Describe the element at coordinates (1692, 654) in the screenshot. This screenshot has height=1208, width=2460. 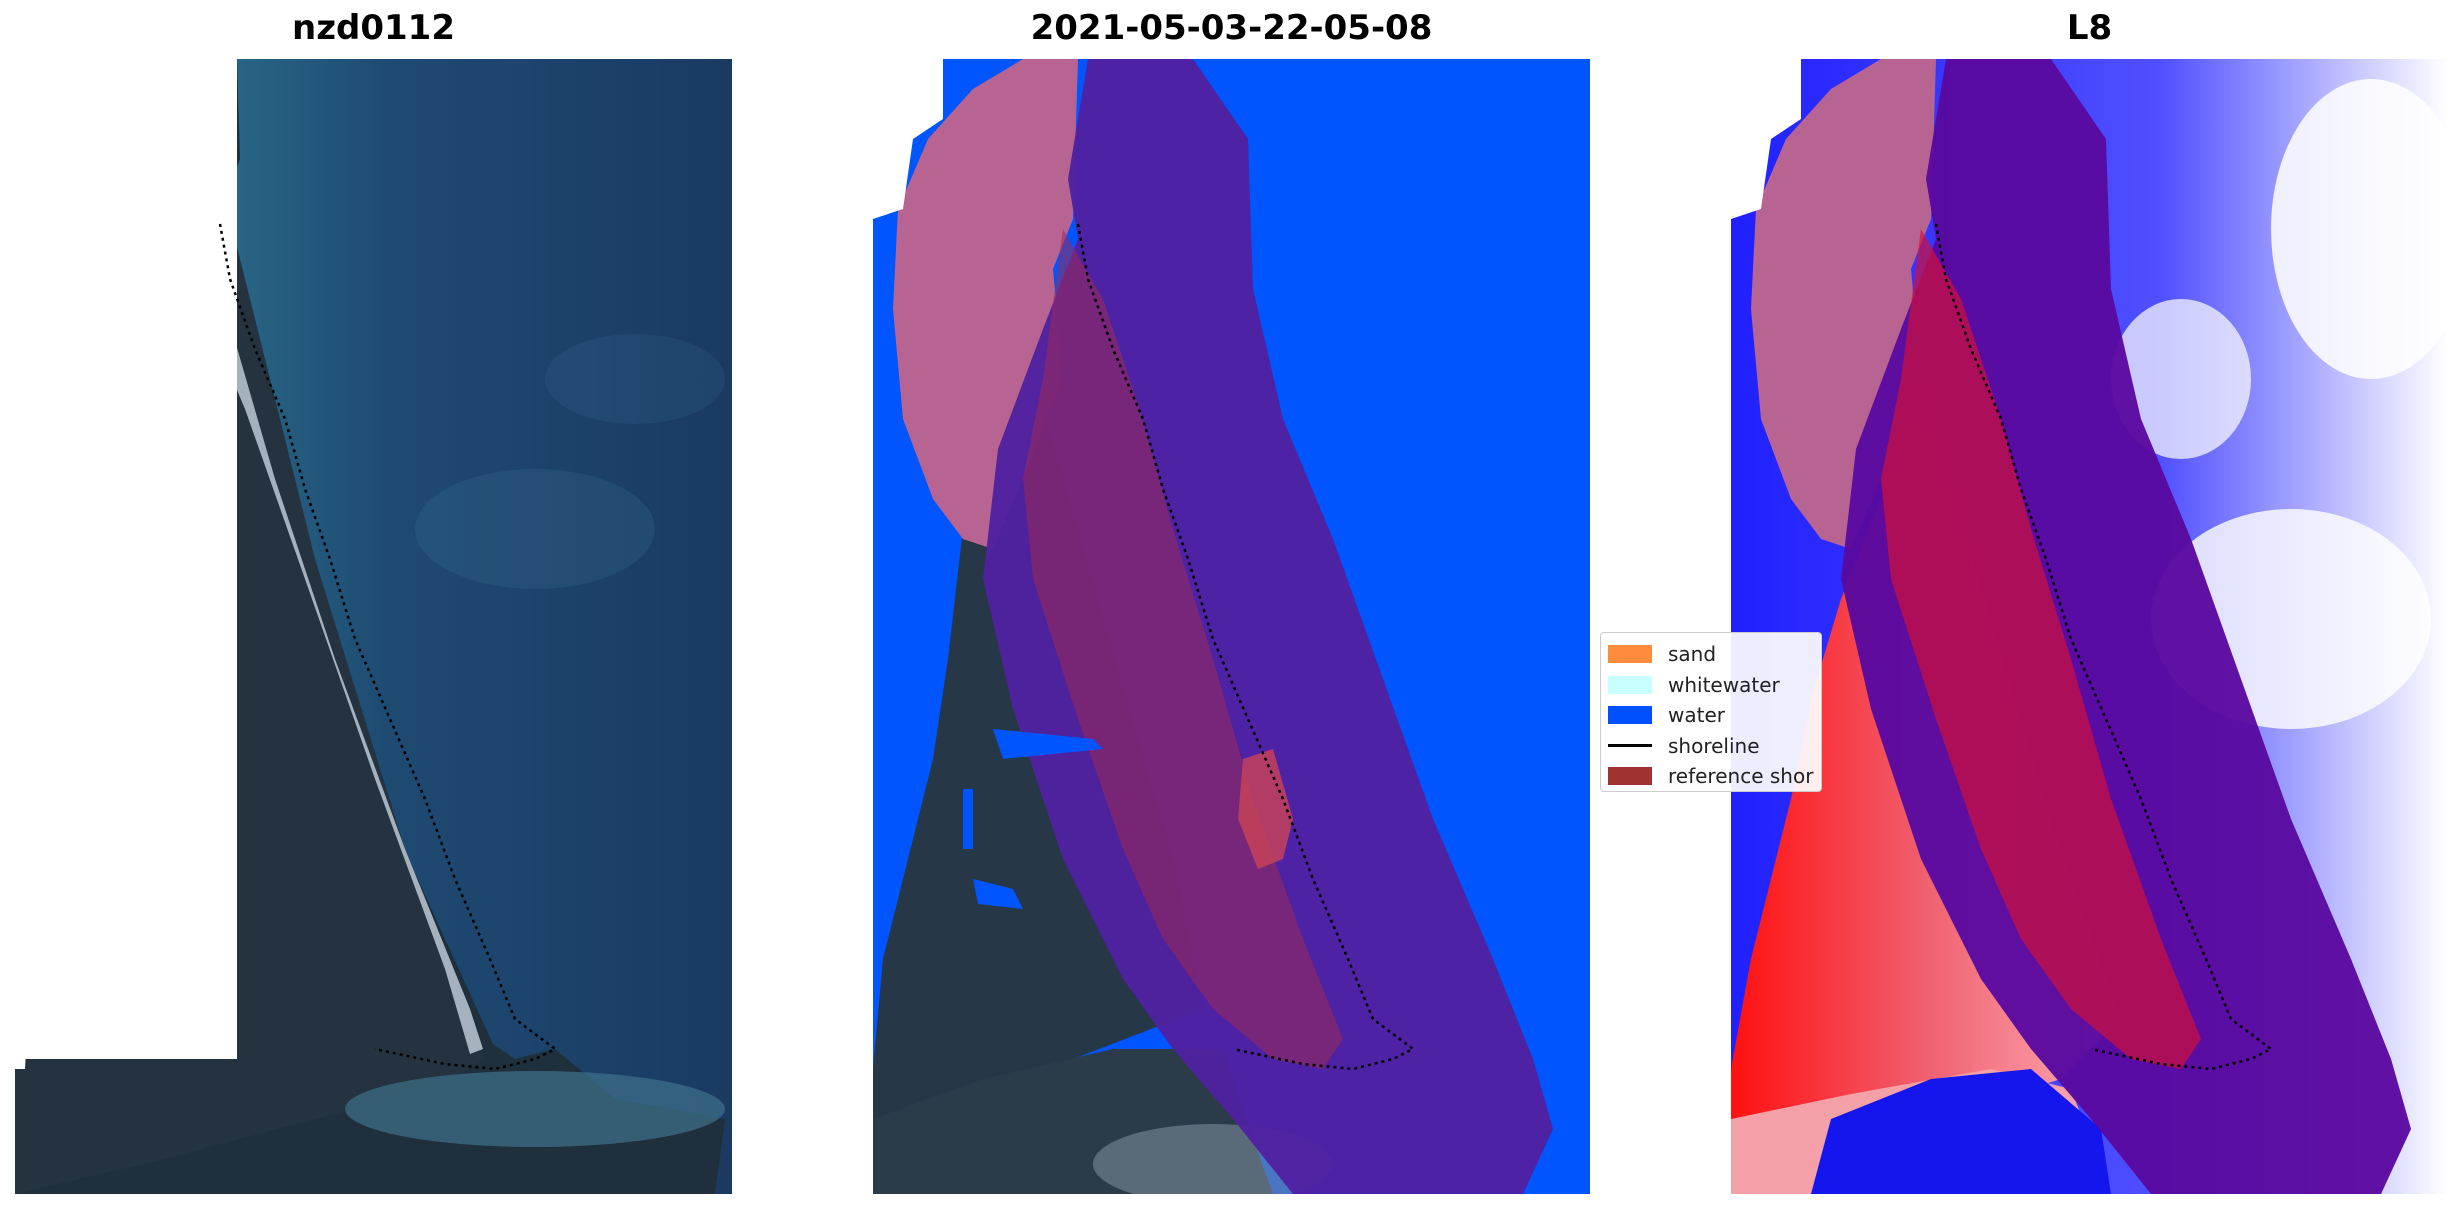
I see `legend-label: sand` at that location.